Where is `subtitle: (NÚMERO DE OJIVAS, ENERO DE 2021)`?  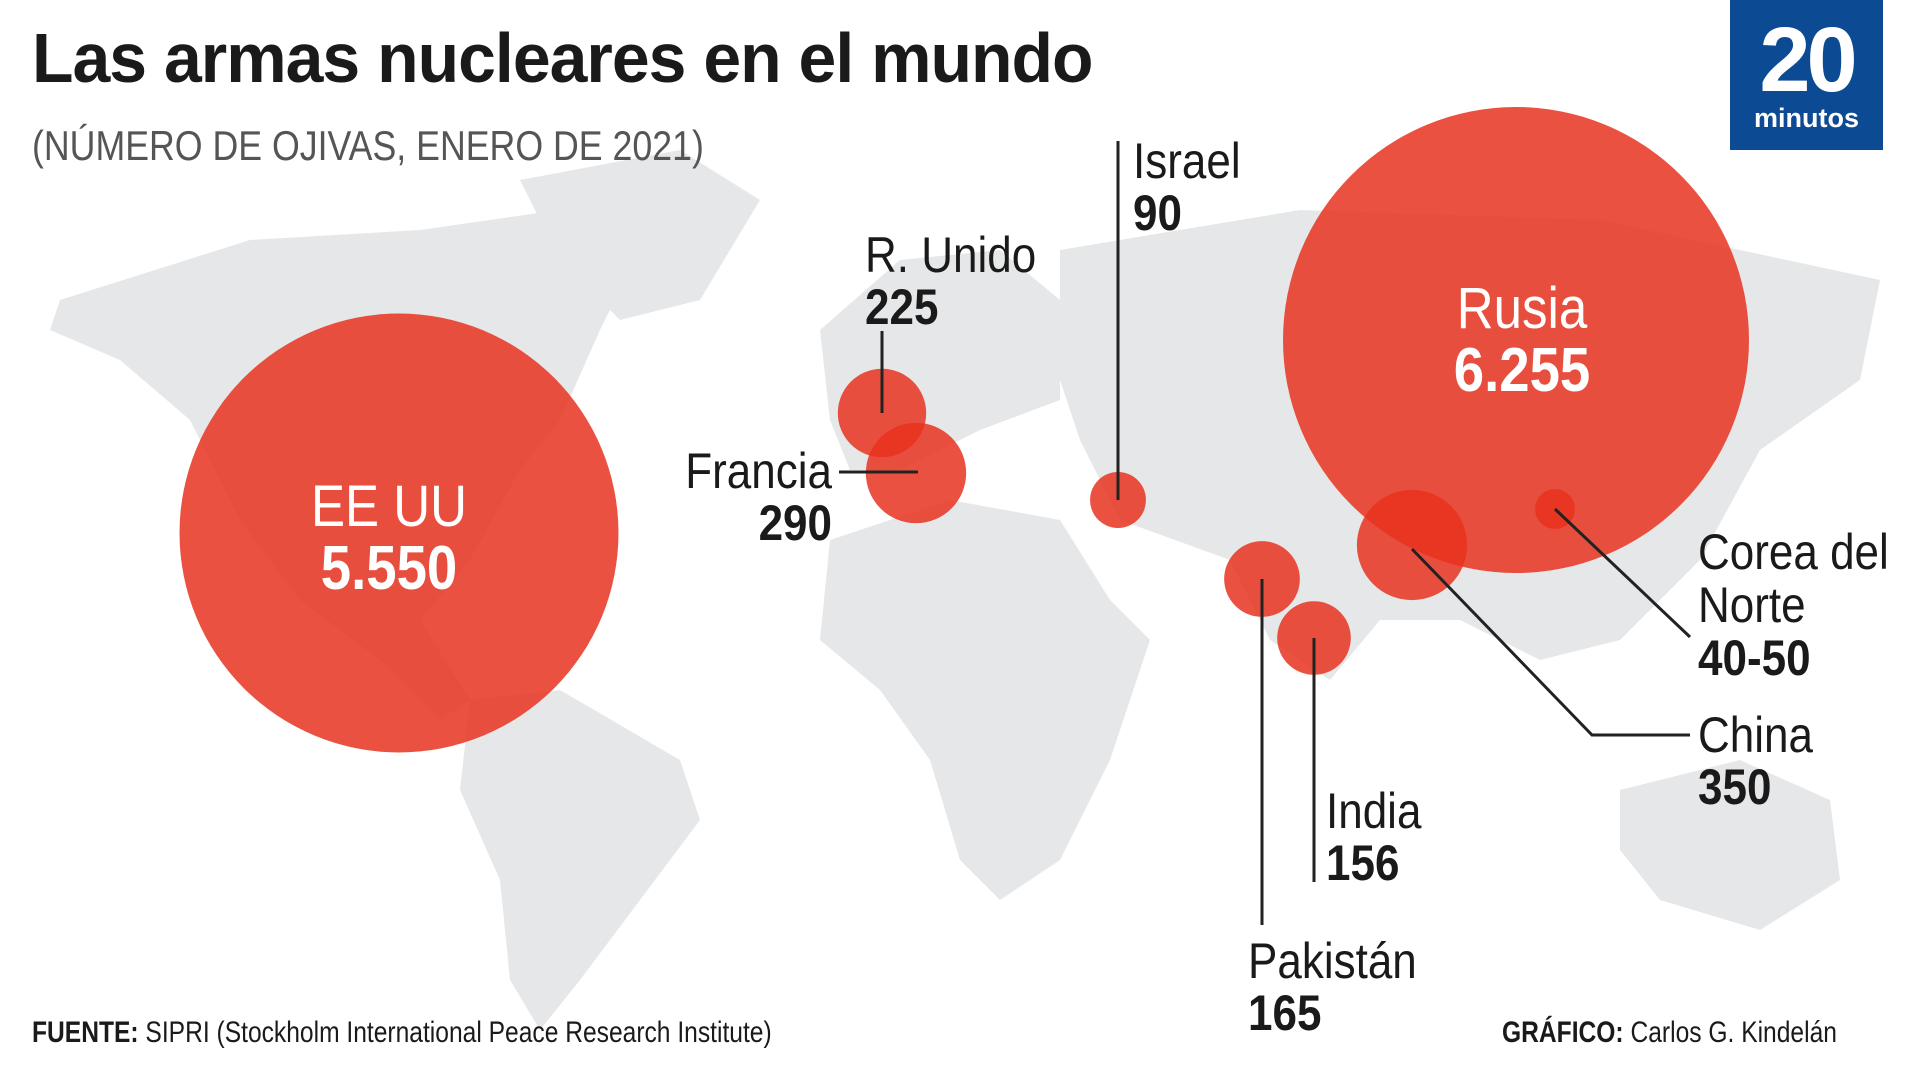 subtitle: (NÚMERO DE OJIVAS, ENERO DE 2021) is located at coordinates (368, 145).